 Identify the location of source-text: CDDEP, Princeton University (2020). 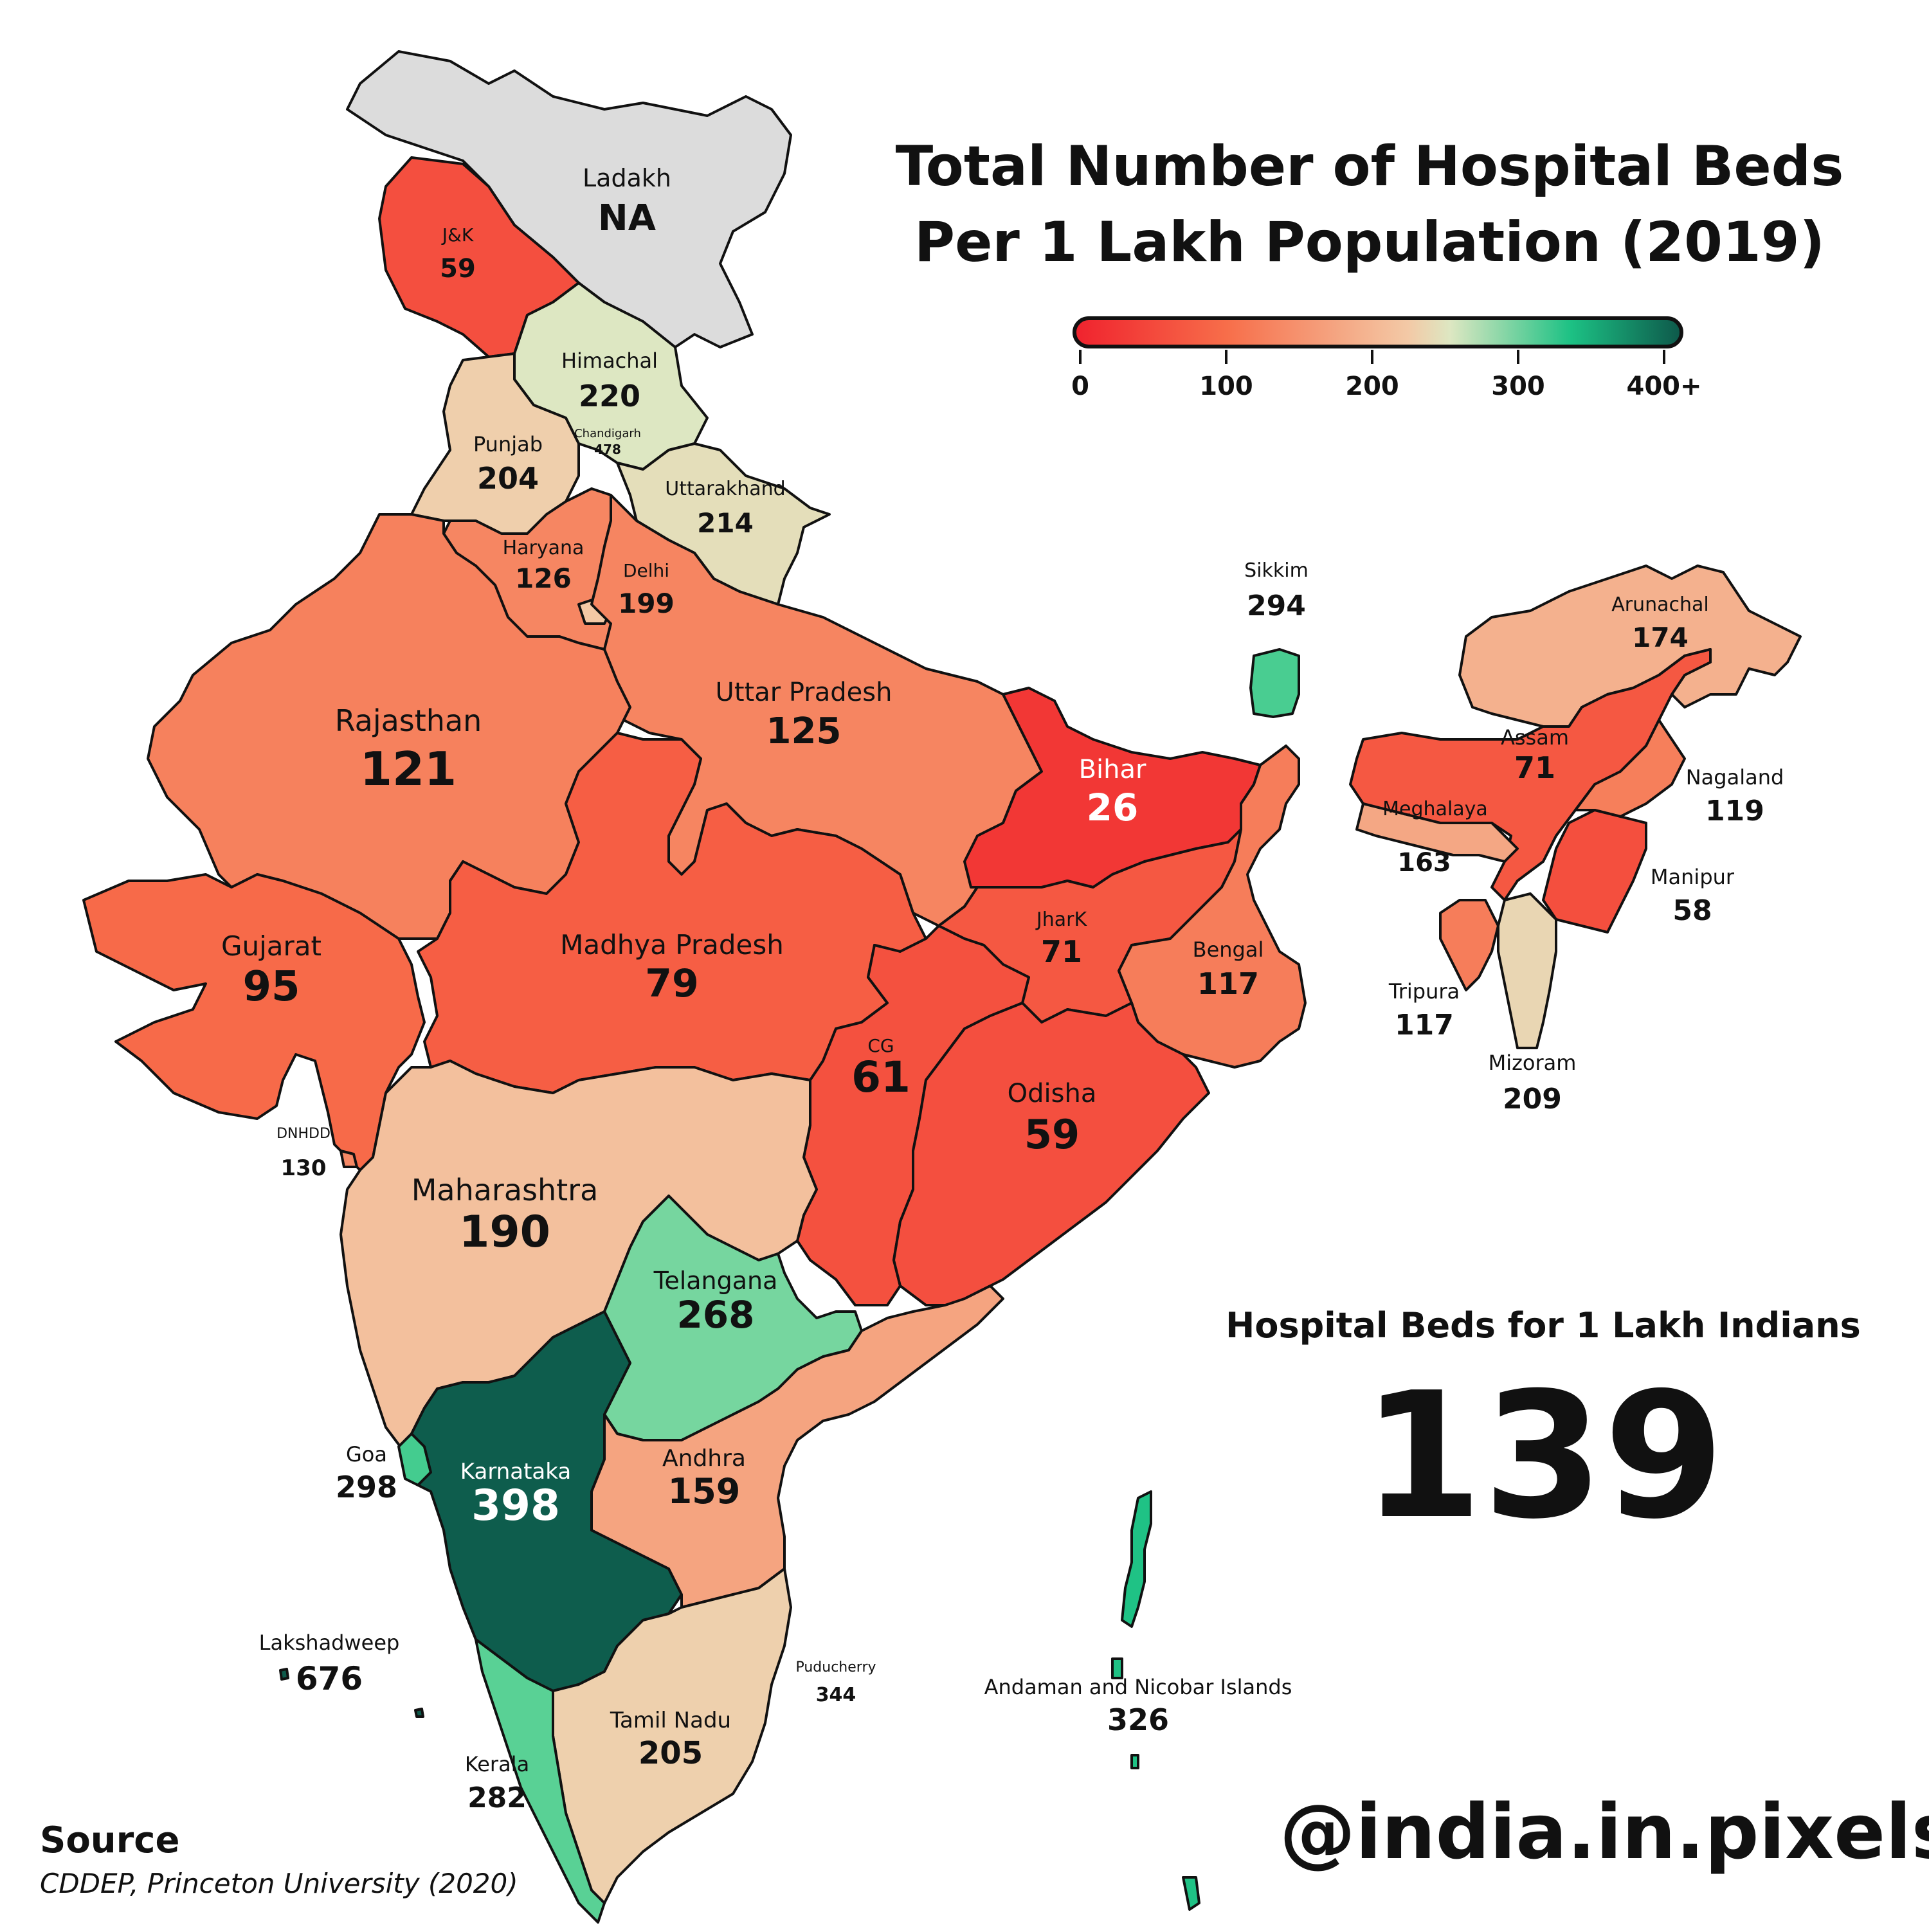
(279, 1883).